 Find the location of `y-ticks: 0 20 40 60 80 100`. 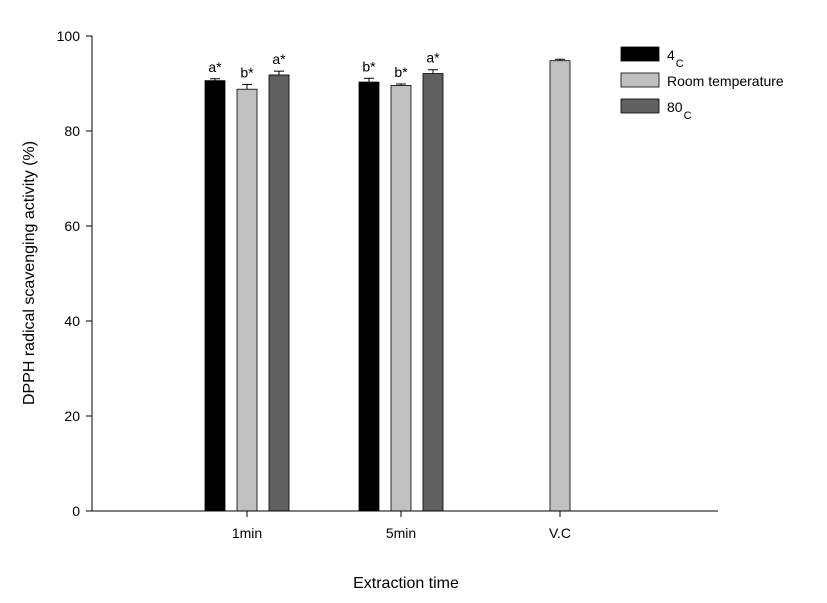

y-ticks: 0 20 40 60 80 100 is located at coordinates (74, 273).